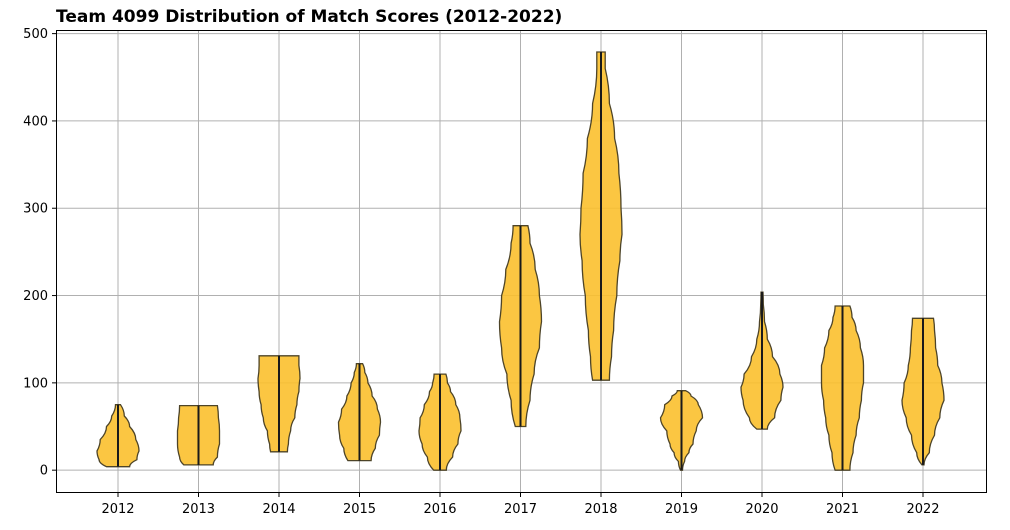 The height and width of the screenshot is (530, 1010). What do you see at coordinates (35, 209) in the screenshot?
I see `y-tick-label: 300` at bounding box center [35, 209].